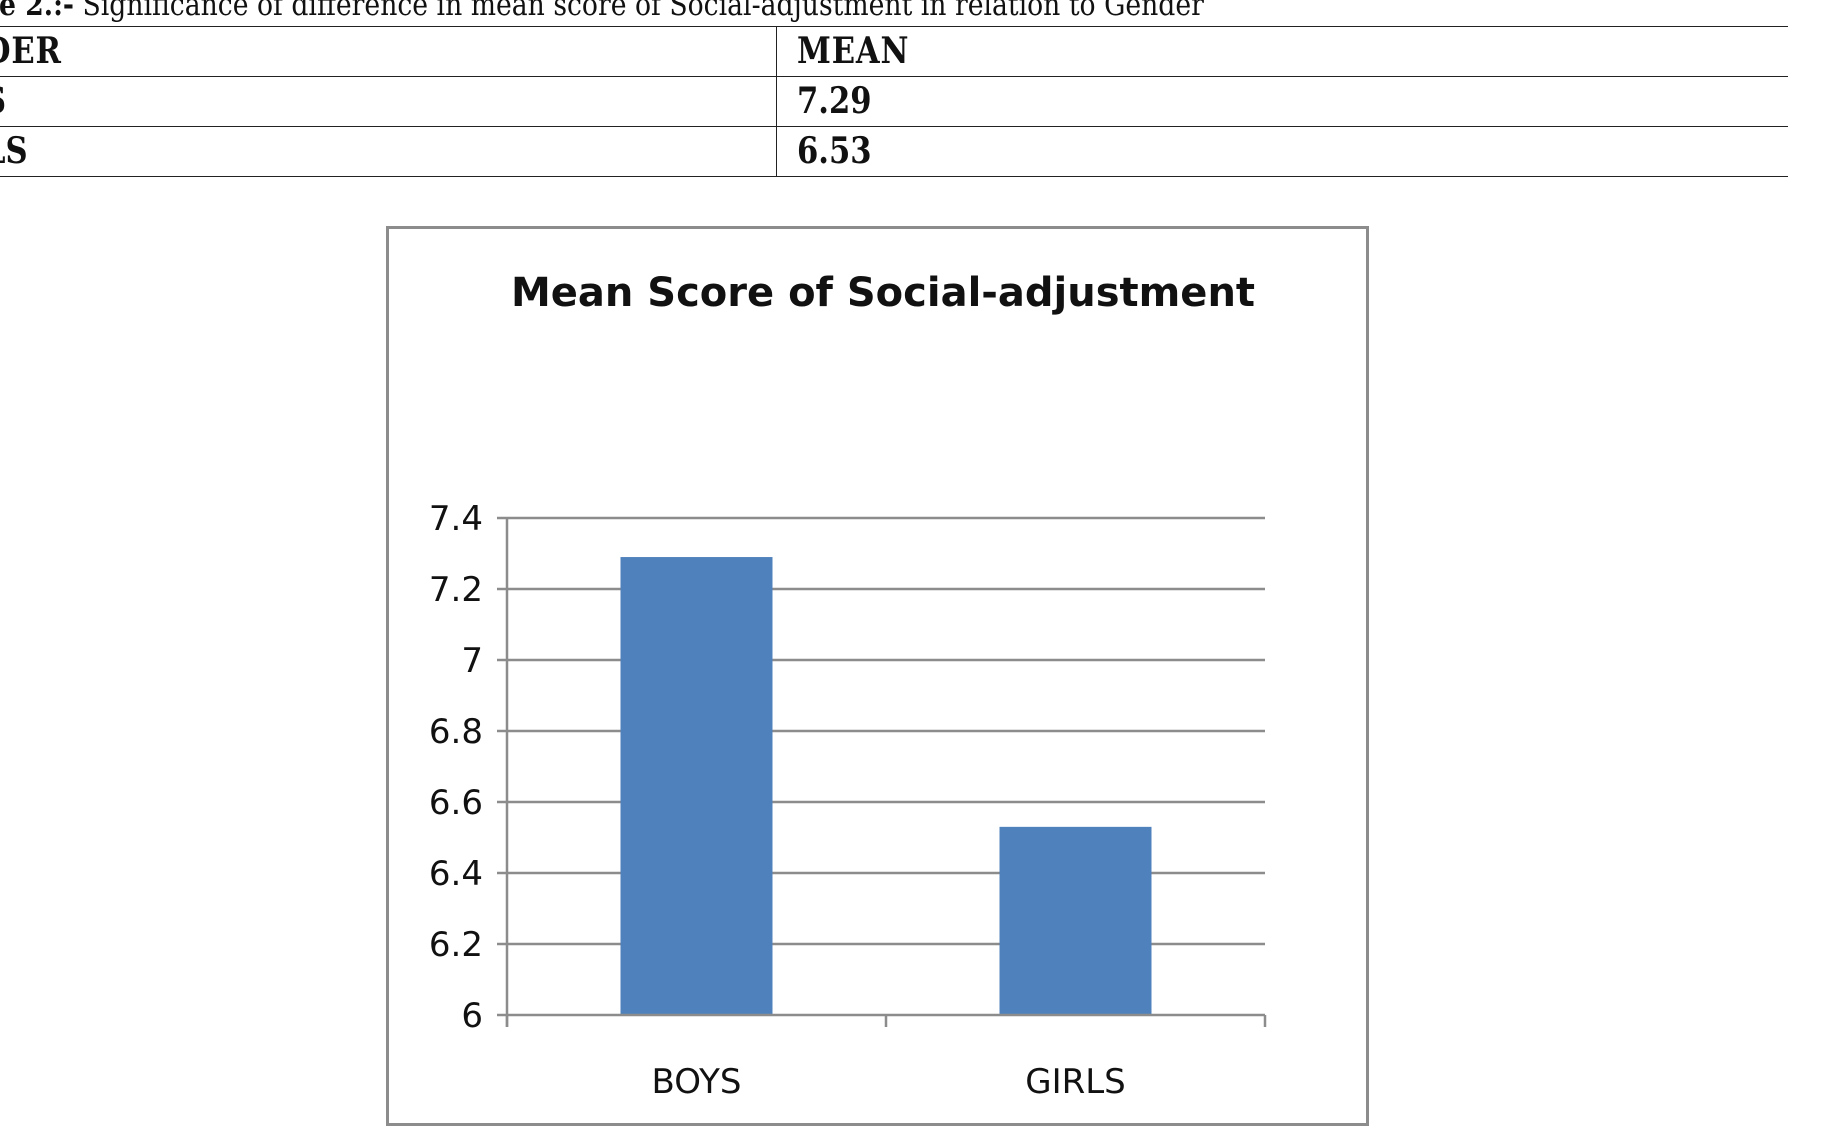  What do you see at coordinates (456, 945) in the screenshot?
I see `y-tick-label: 6.2` at bounding box center [456, 945].